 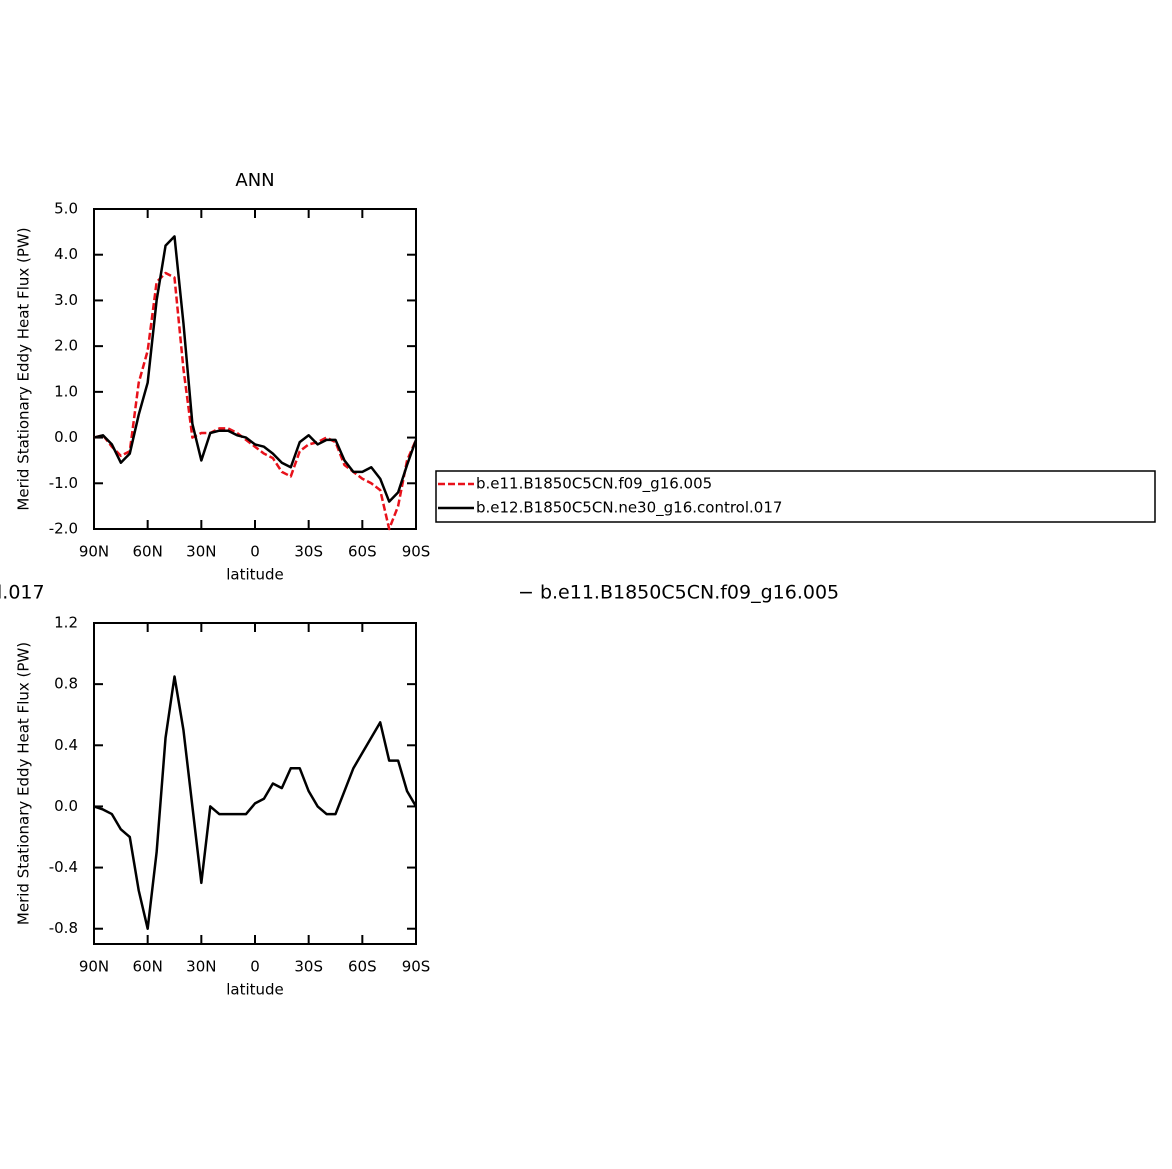 I want to click on y-tick-label: 3.0, so click(x=66, y=300).